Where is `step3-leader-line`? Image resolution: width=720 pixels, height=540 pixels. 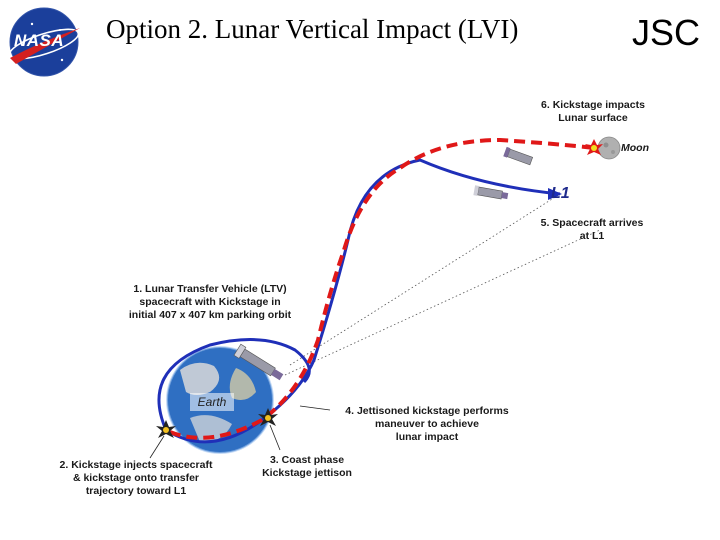 step3-leader-line is located at coordinates (275, 437).